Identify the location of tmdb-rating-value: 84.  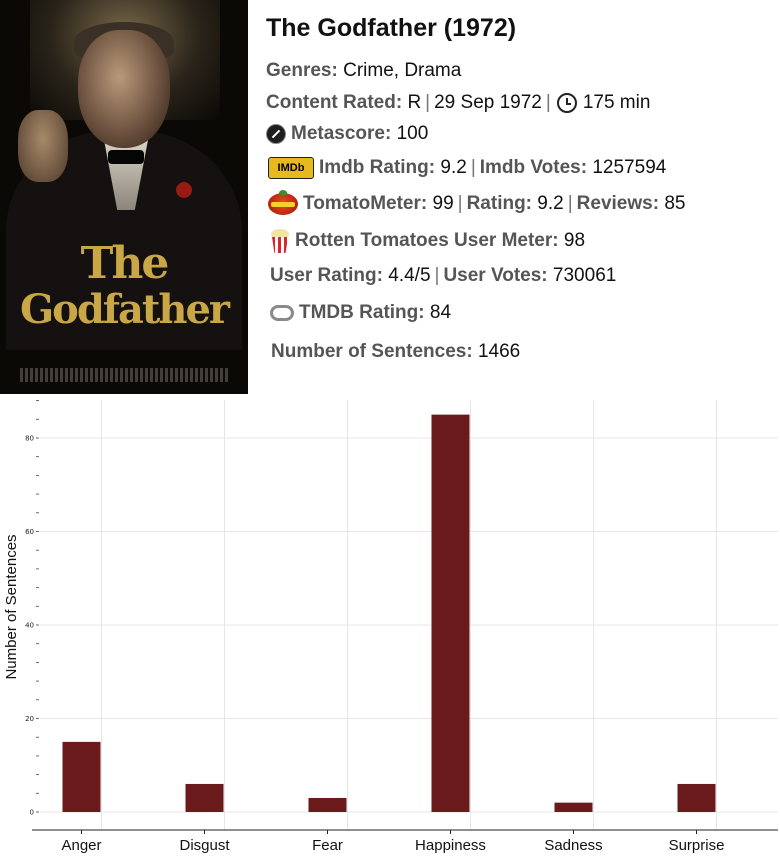
(440, 312).